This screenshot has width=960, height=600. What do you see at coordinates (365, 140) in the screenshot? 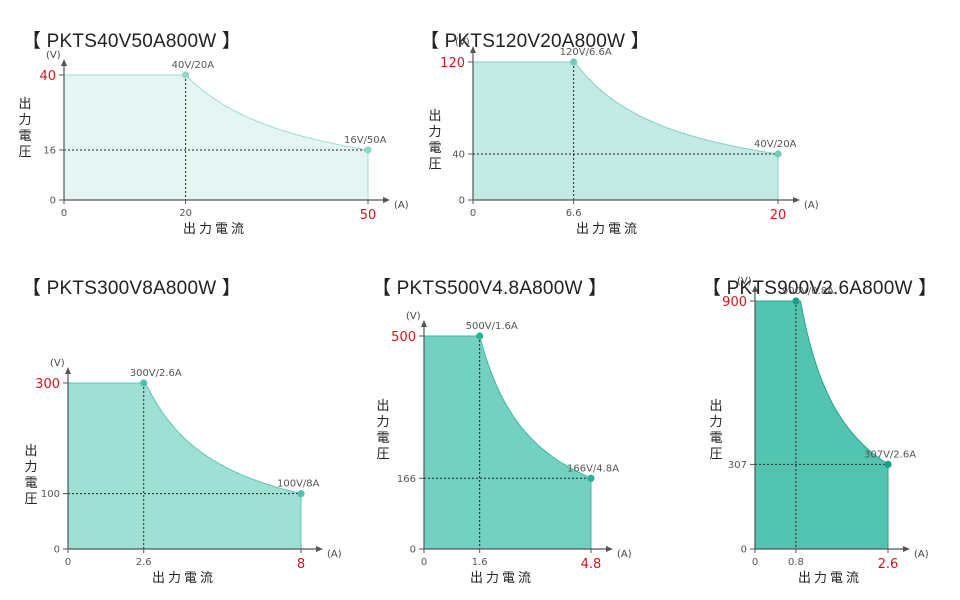
I see `data-point-label: 16V/50A` at bounding box center [365, 140].